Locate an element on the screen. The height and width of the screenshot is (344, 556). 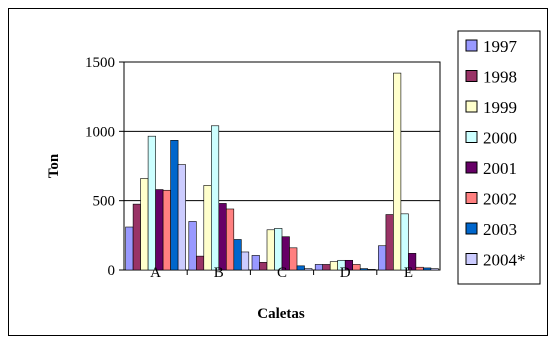
y-axis: 0 500 1000 1500 is located at coordinates (104, 167).